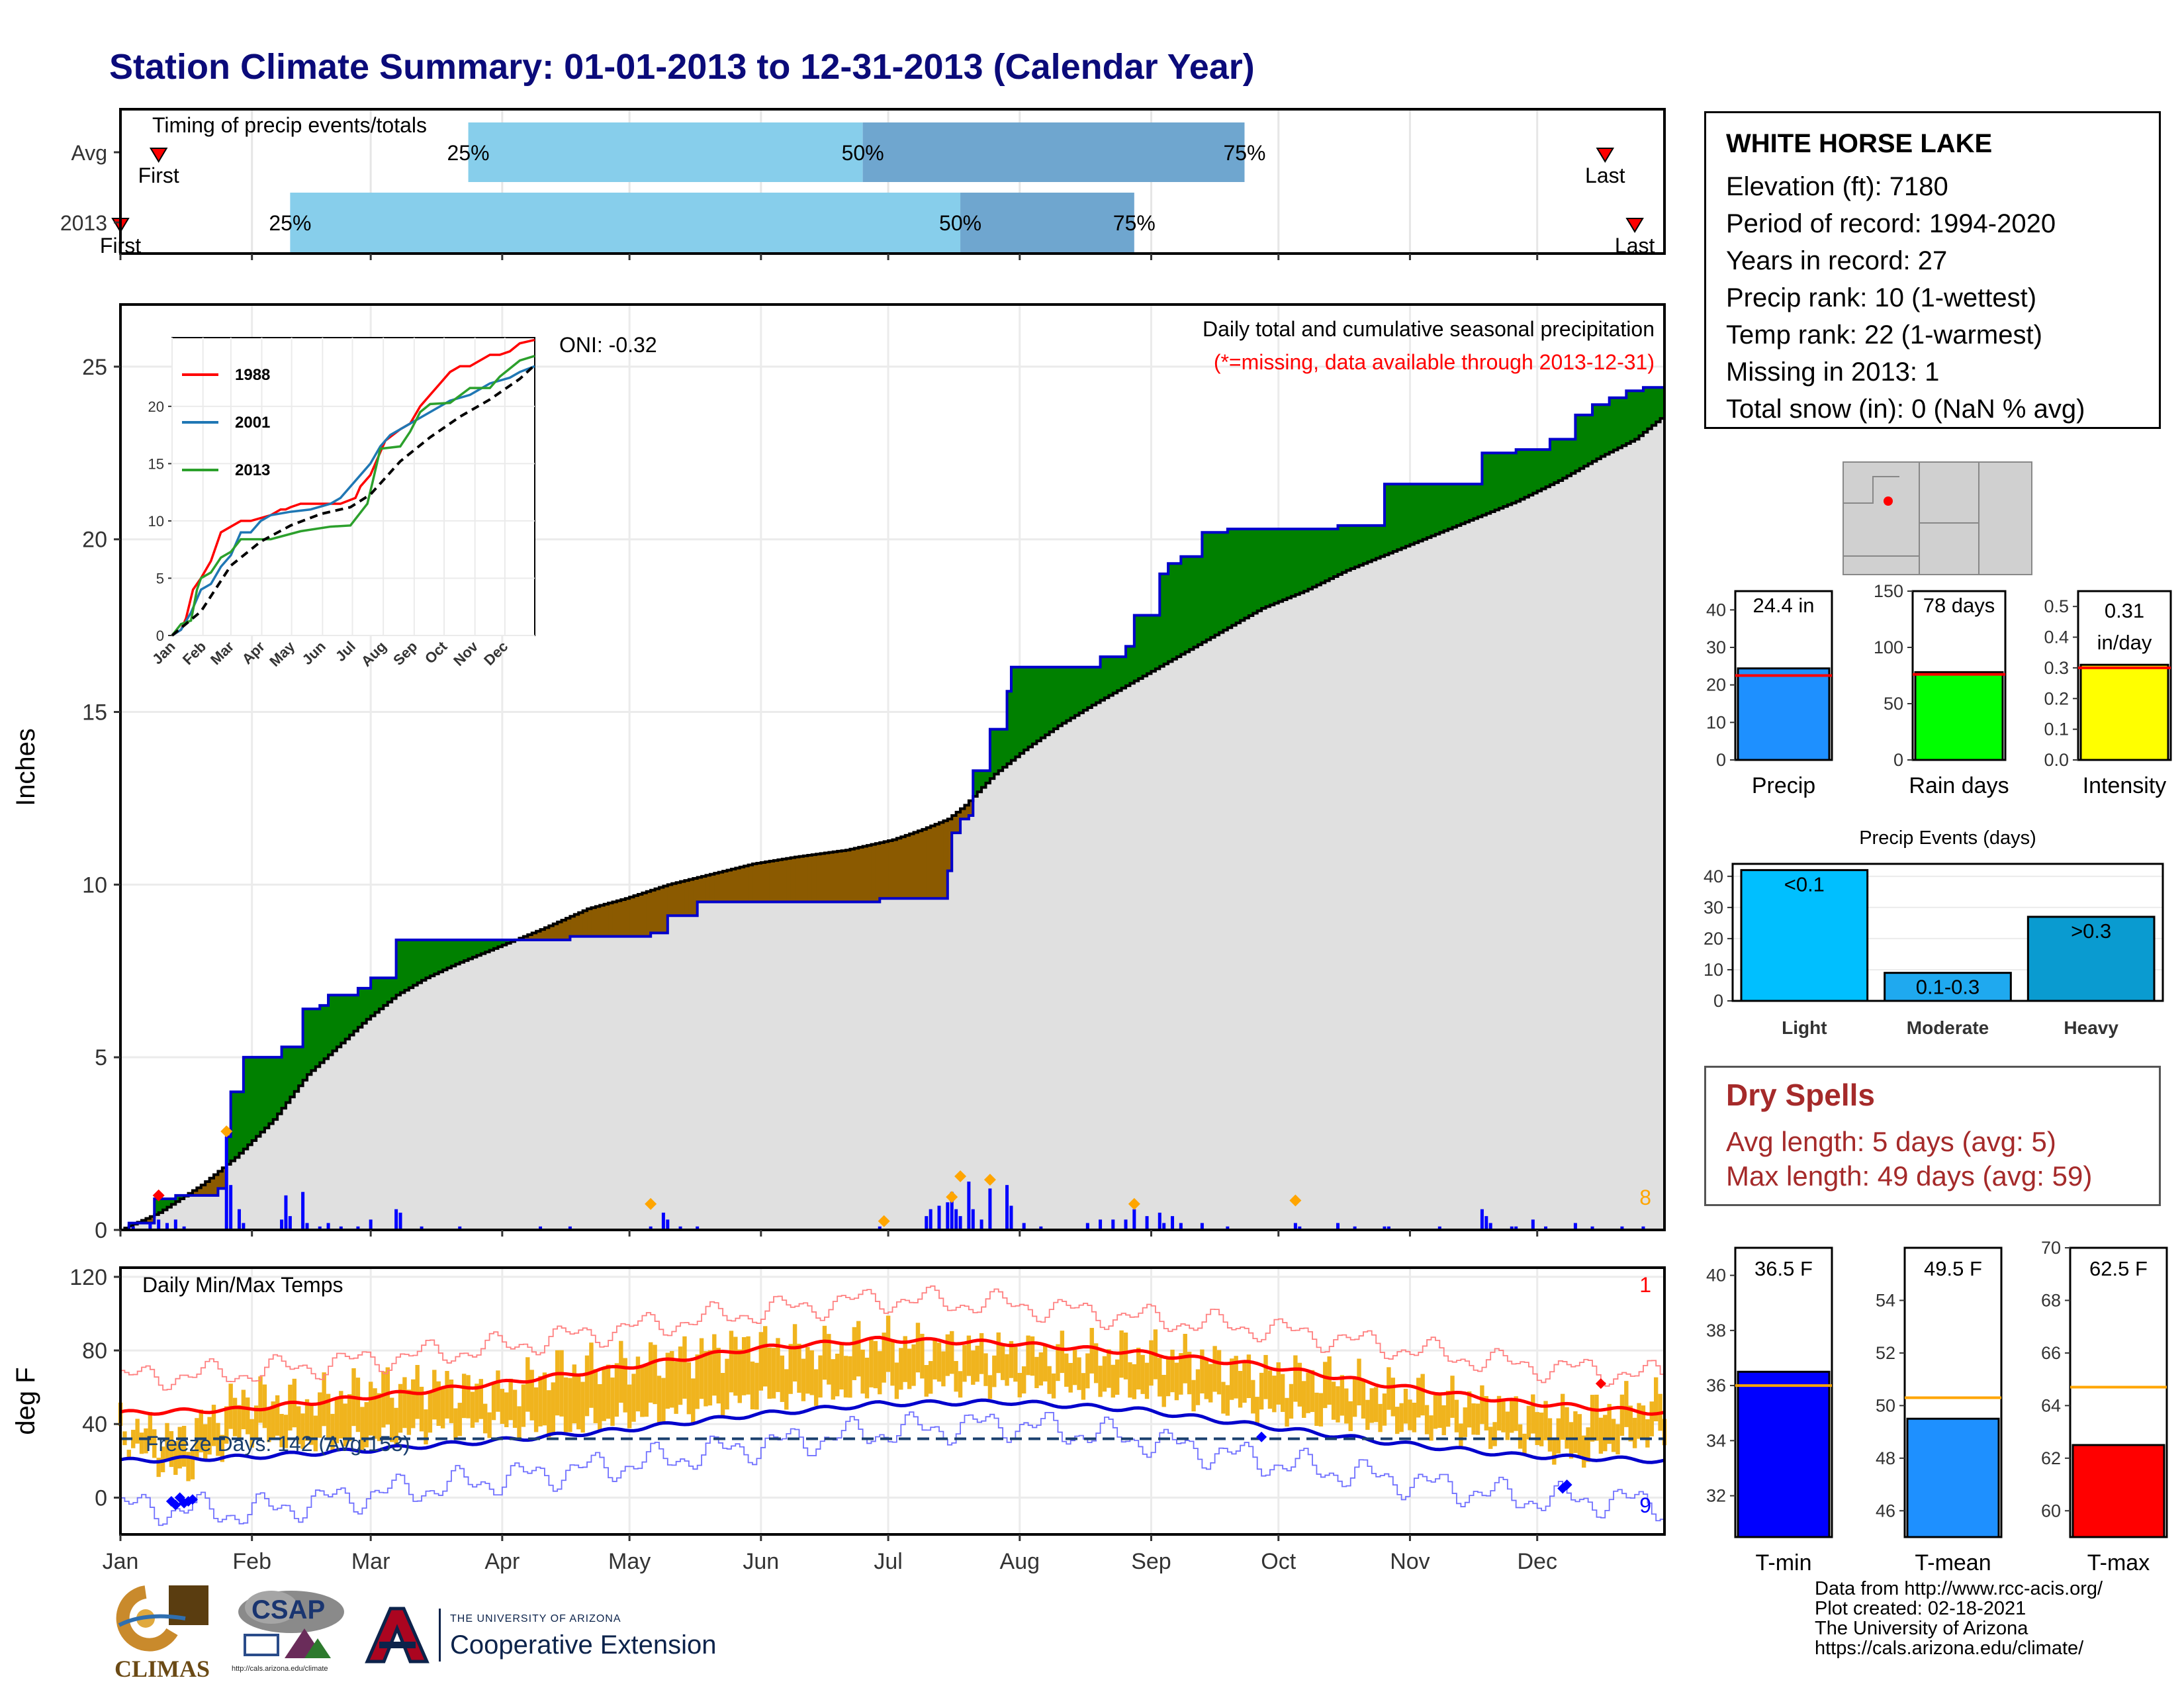  I want to click on total-snow: Total snow (in): 0 (NaN % avg), so click(1905, 409).